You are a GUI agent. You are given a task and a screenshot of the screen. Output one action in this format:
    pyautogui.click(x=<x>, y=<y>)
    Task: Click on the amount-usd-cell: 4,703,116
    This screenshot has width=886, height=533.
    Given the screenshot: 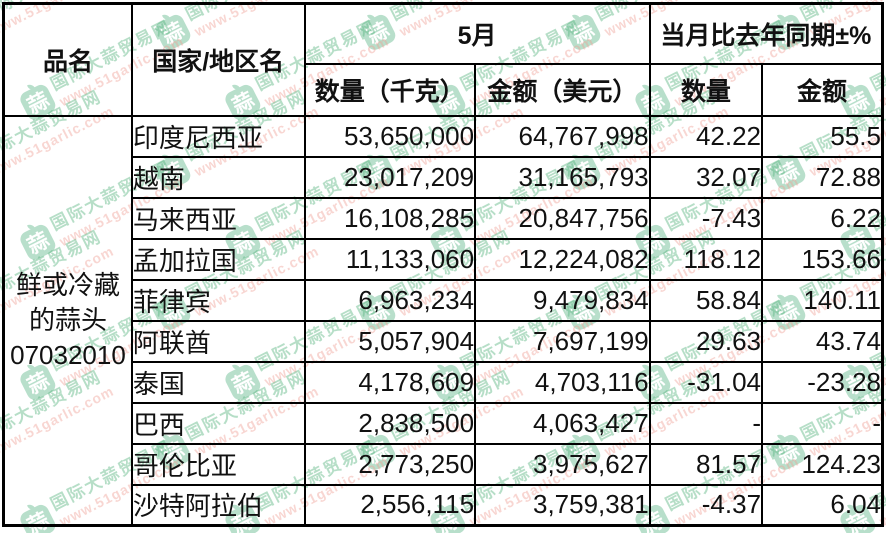 What is the action you would take?
    pyautogui.click(x=562, y=382)
    